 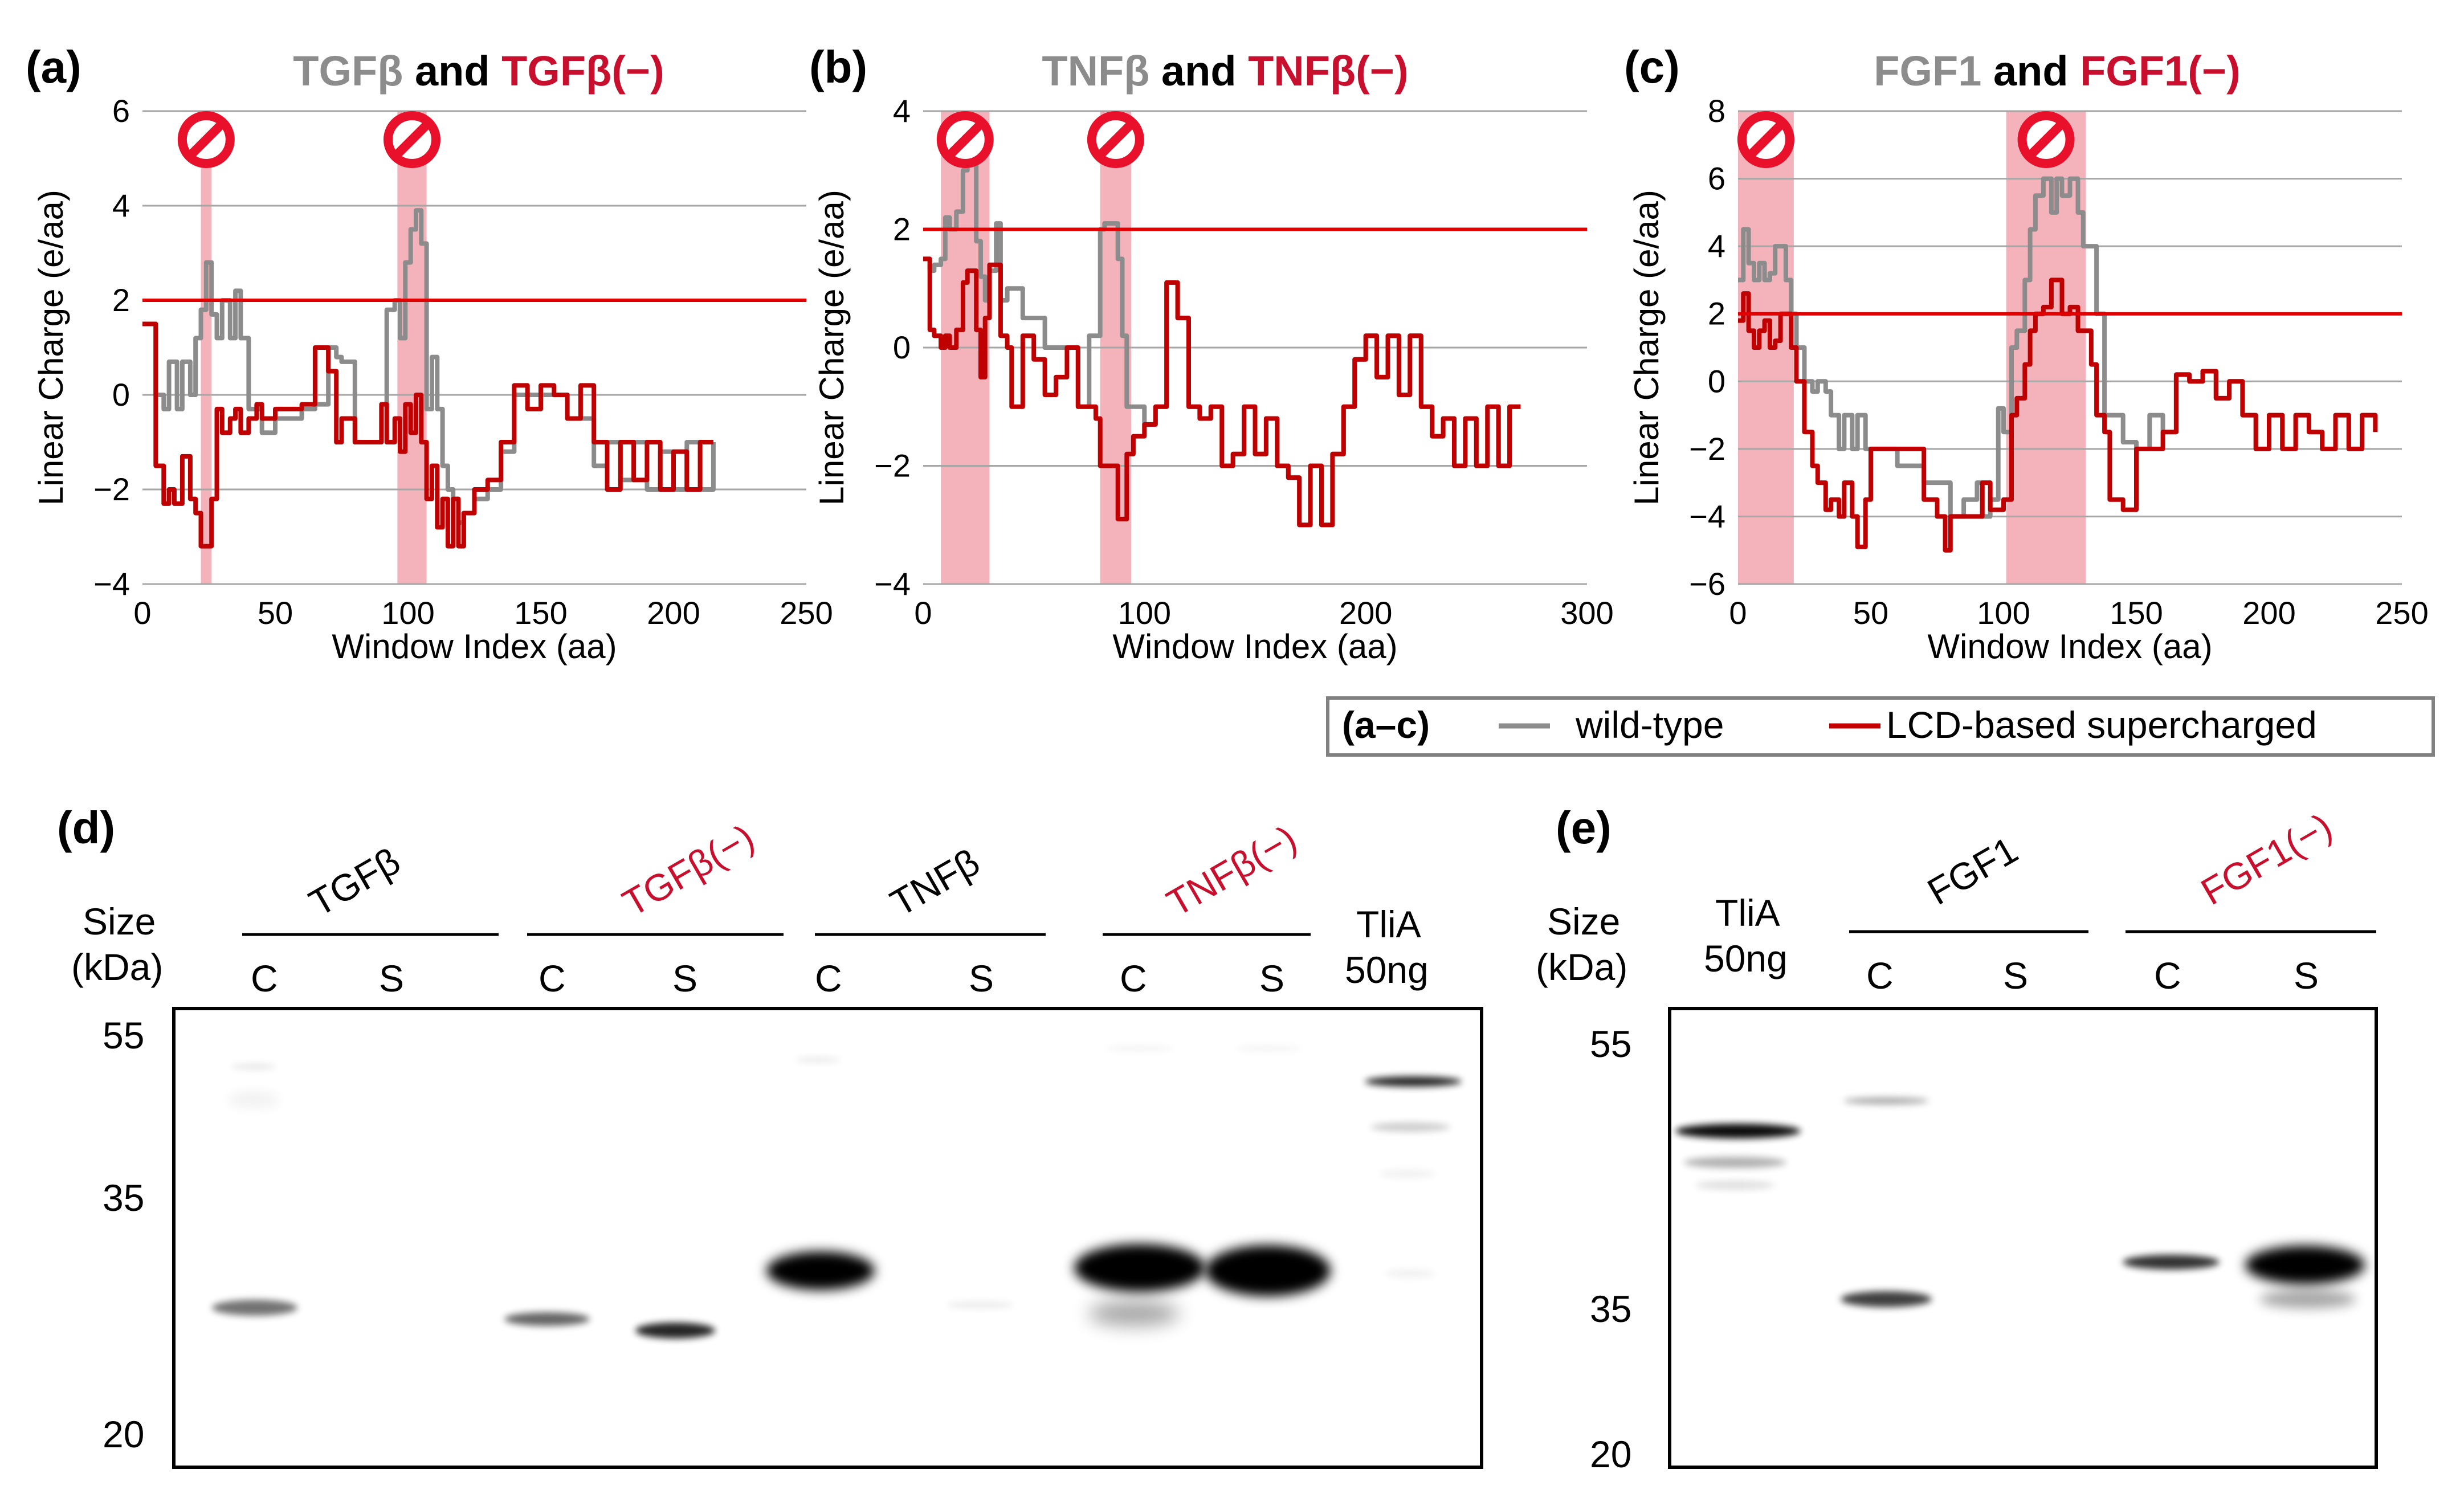 What do you see at coordinates (1584, 827) in the screenshot?
I see `panel-letter-e: (e)` at bounding box center [1584, 827].